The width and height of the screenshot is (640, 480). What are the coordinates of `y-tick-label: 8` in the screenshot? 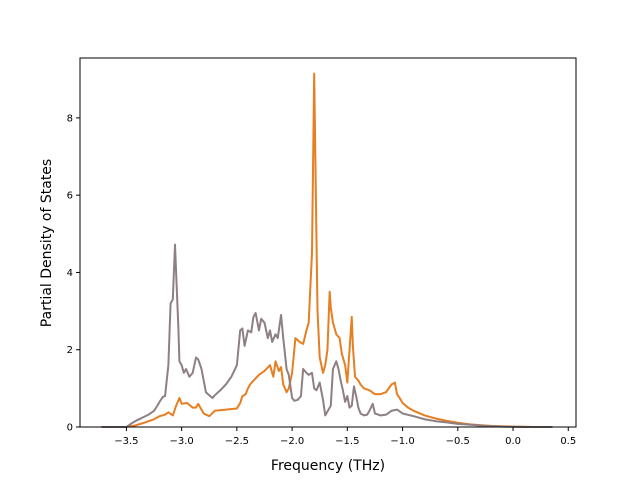 It's located at (70, 118).